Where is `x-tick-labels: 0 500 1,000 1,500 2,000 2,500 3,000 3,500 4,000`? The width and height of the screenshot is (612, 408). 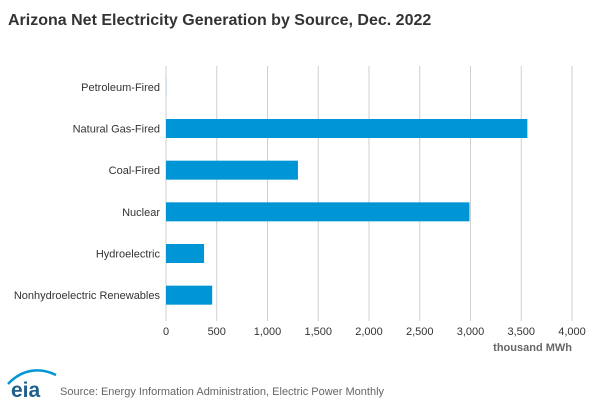
x-tick-labels: 0 500 1,000 1,500 2,000 2,500 3,000 3,500 4,000 is located at coordinates (374, 332).